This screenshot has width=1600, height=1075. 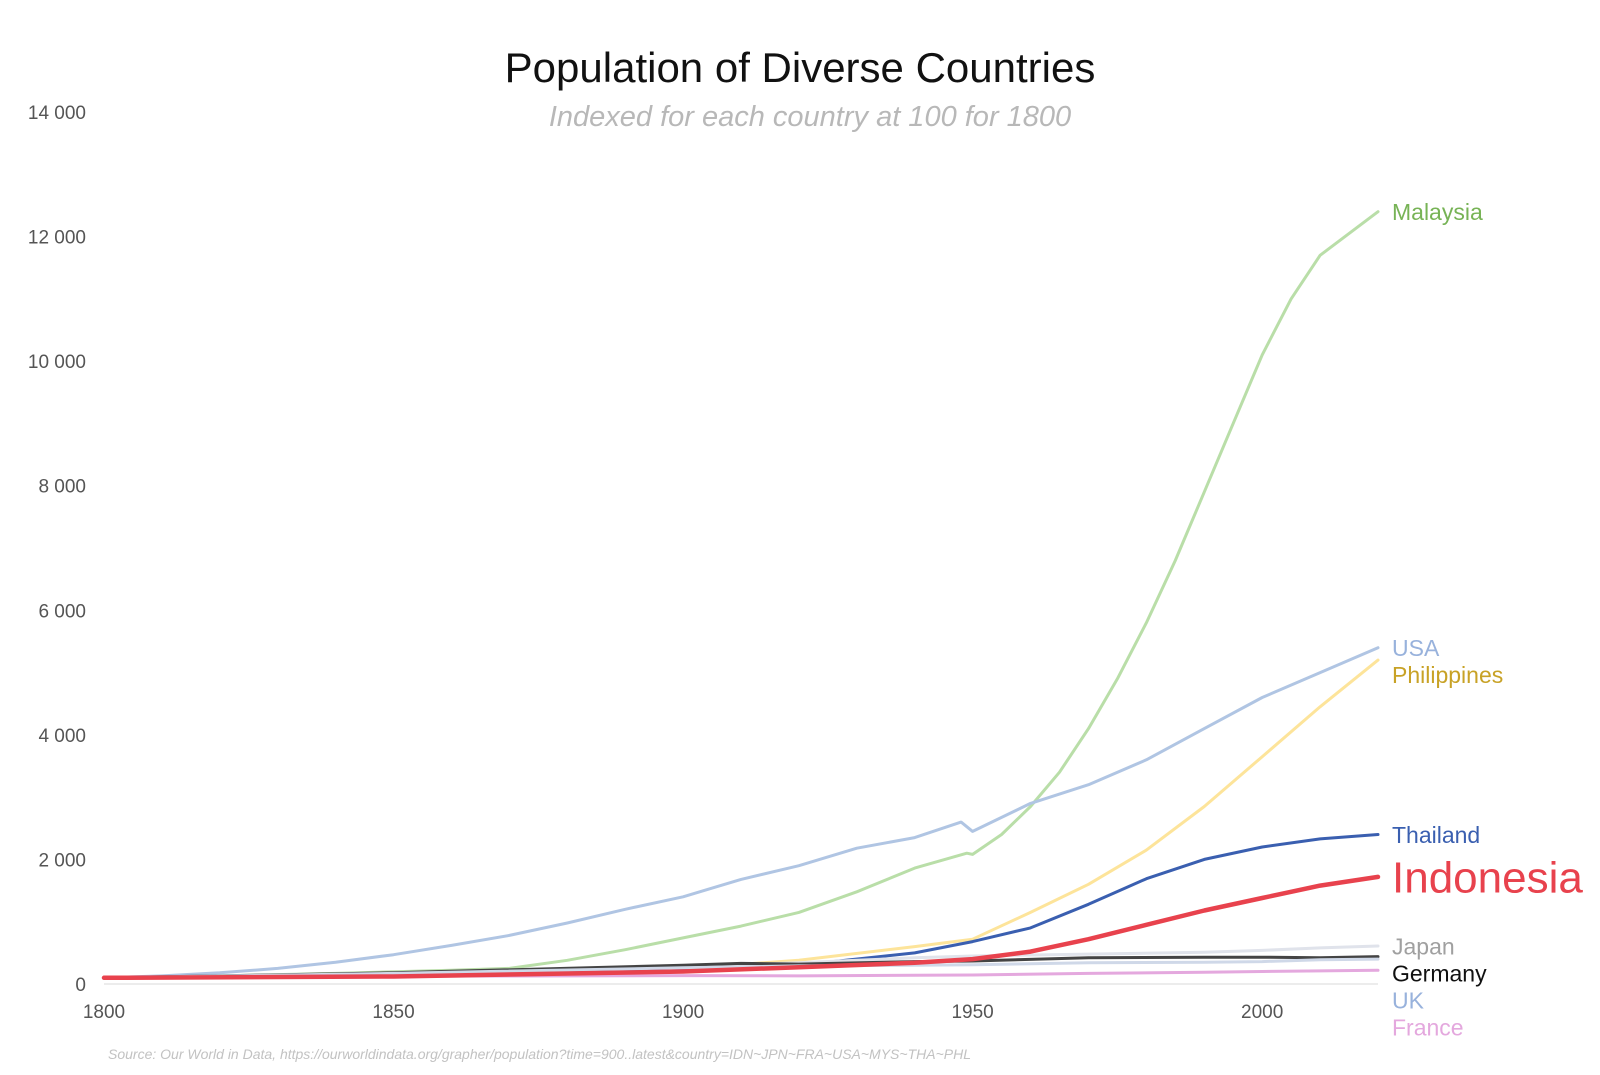 I want to click on series-label-germany: Germany, so click(x=1439, y=973).